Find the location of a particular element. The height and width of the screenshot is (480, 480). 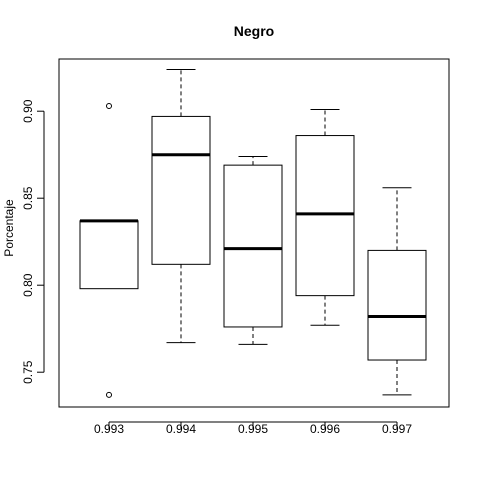

box-0.993 is located at coordinates (109, 250).